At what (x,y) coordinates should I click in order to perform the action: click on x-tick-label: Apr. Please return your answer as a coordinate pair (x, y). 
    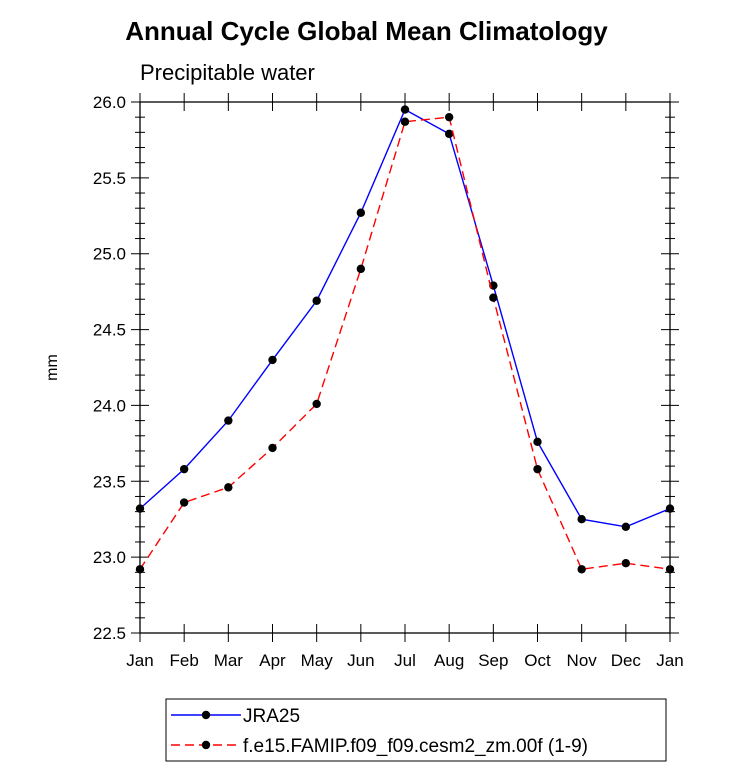
    Looking at the image, I should click on (272, 660).